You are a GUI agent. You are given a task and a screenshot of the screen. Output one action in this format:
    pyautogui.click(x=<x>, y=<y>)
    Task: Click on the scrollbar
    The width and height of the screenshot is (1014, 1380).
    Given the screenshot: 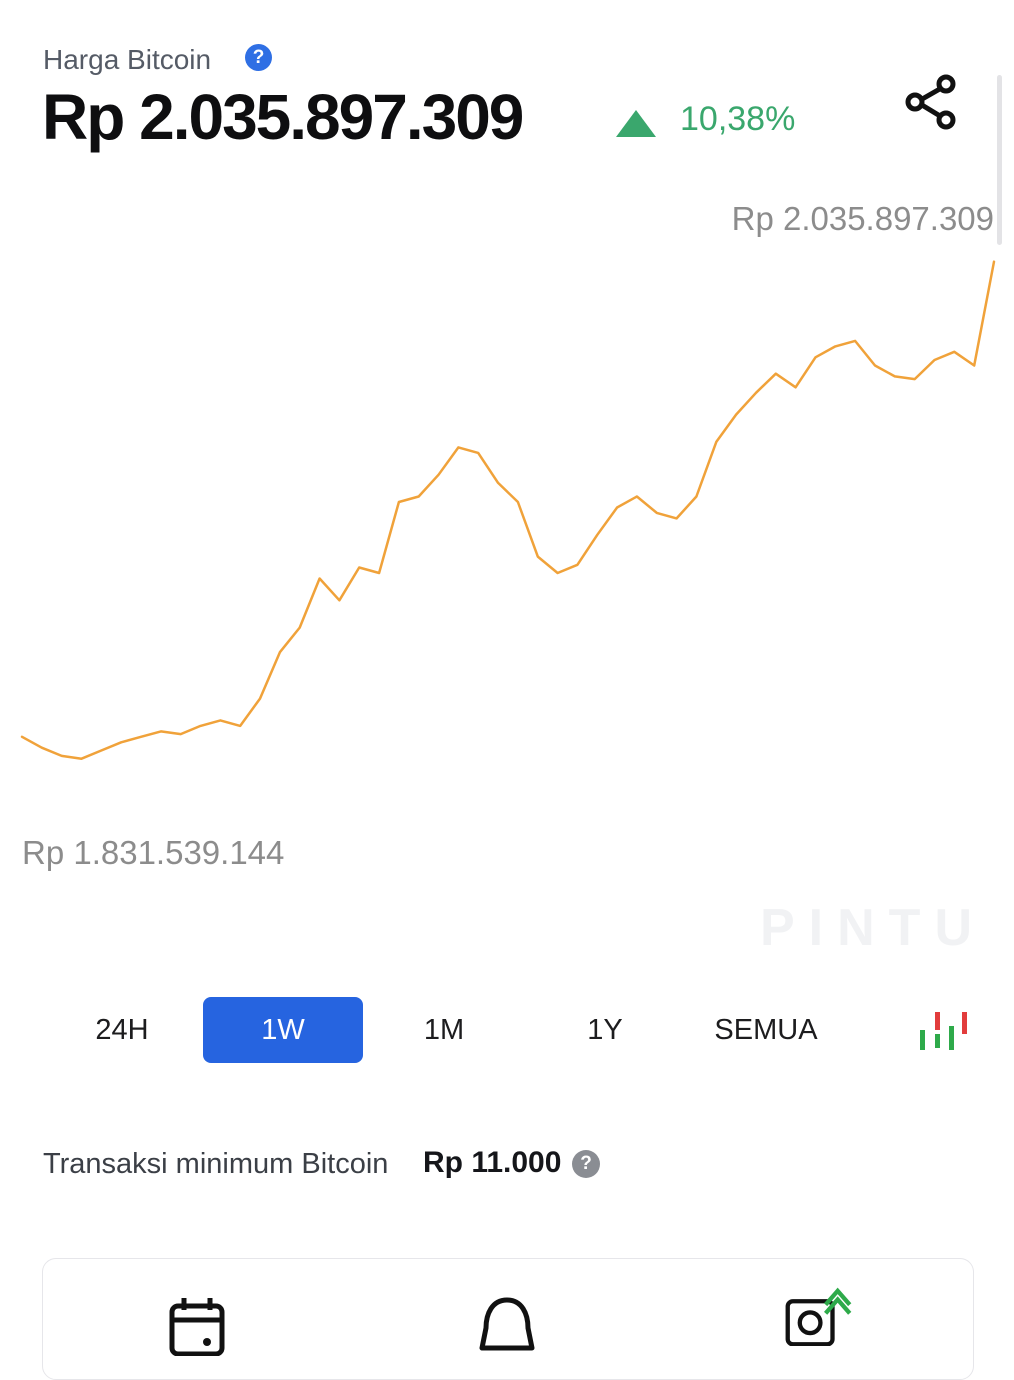 What is the action you would take?
    pyautogui.click(x=999, y=160)
    